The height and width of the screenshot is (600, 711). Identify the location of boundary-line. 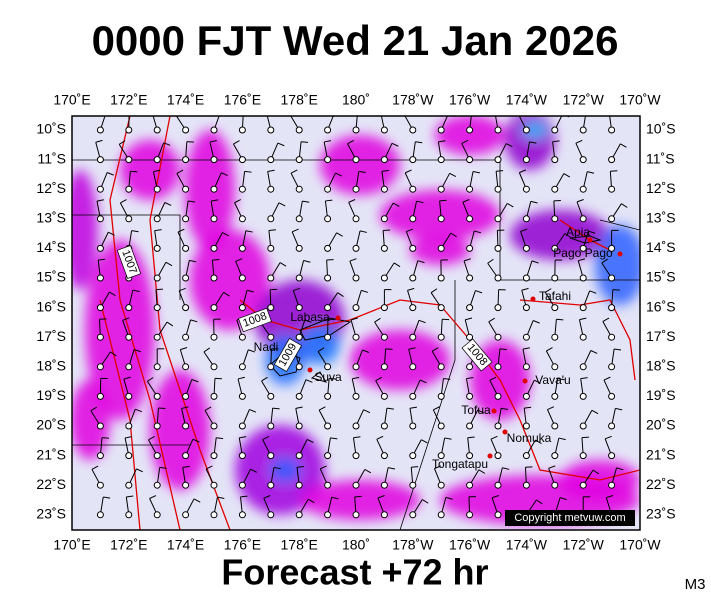
(126, 257).